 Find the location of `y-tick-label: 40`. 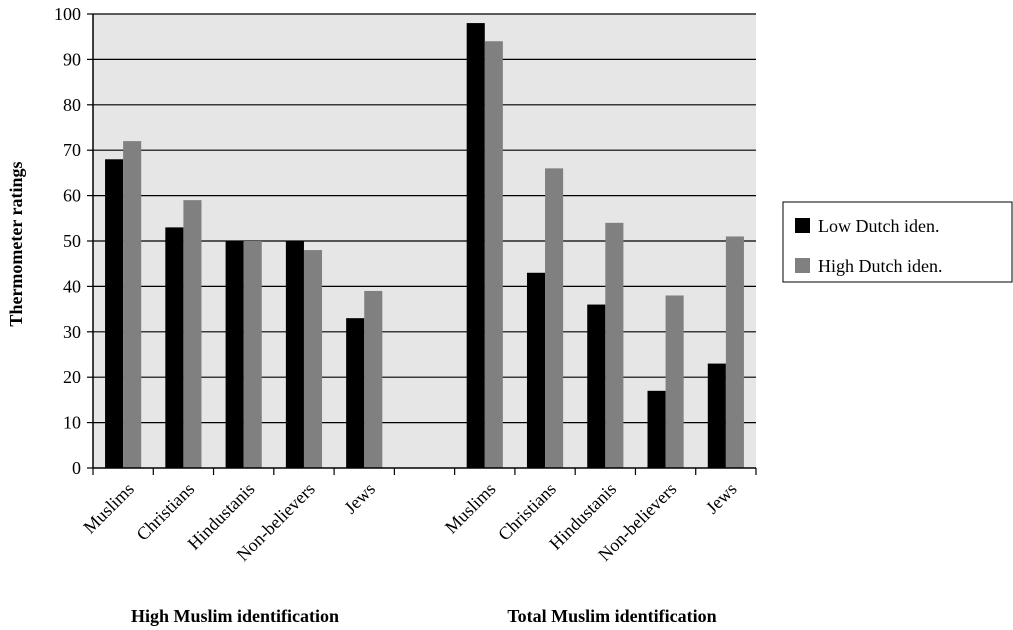

y-tick-label: 40 is located at coordinates (72, 286).